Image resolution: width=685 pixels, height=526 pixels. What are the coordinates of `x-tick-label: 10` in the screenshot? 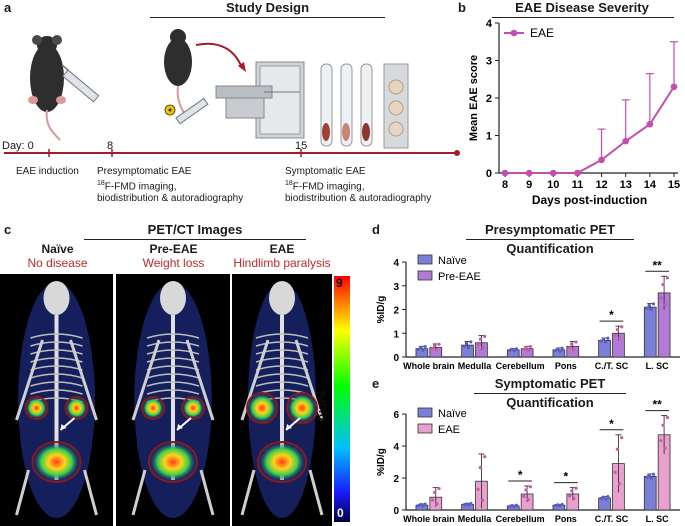 It's located at (553, 185).